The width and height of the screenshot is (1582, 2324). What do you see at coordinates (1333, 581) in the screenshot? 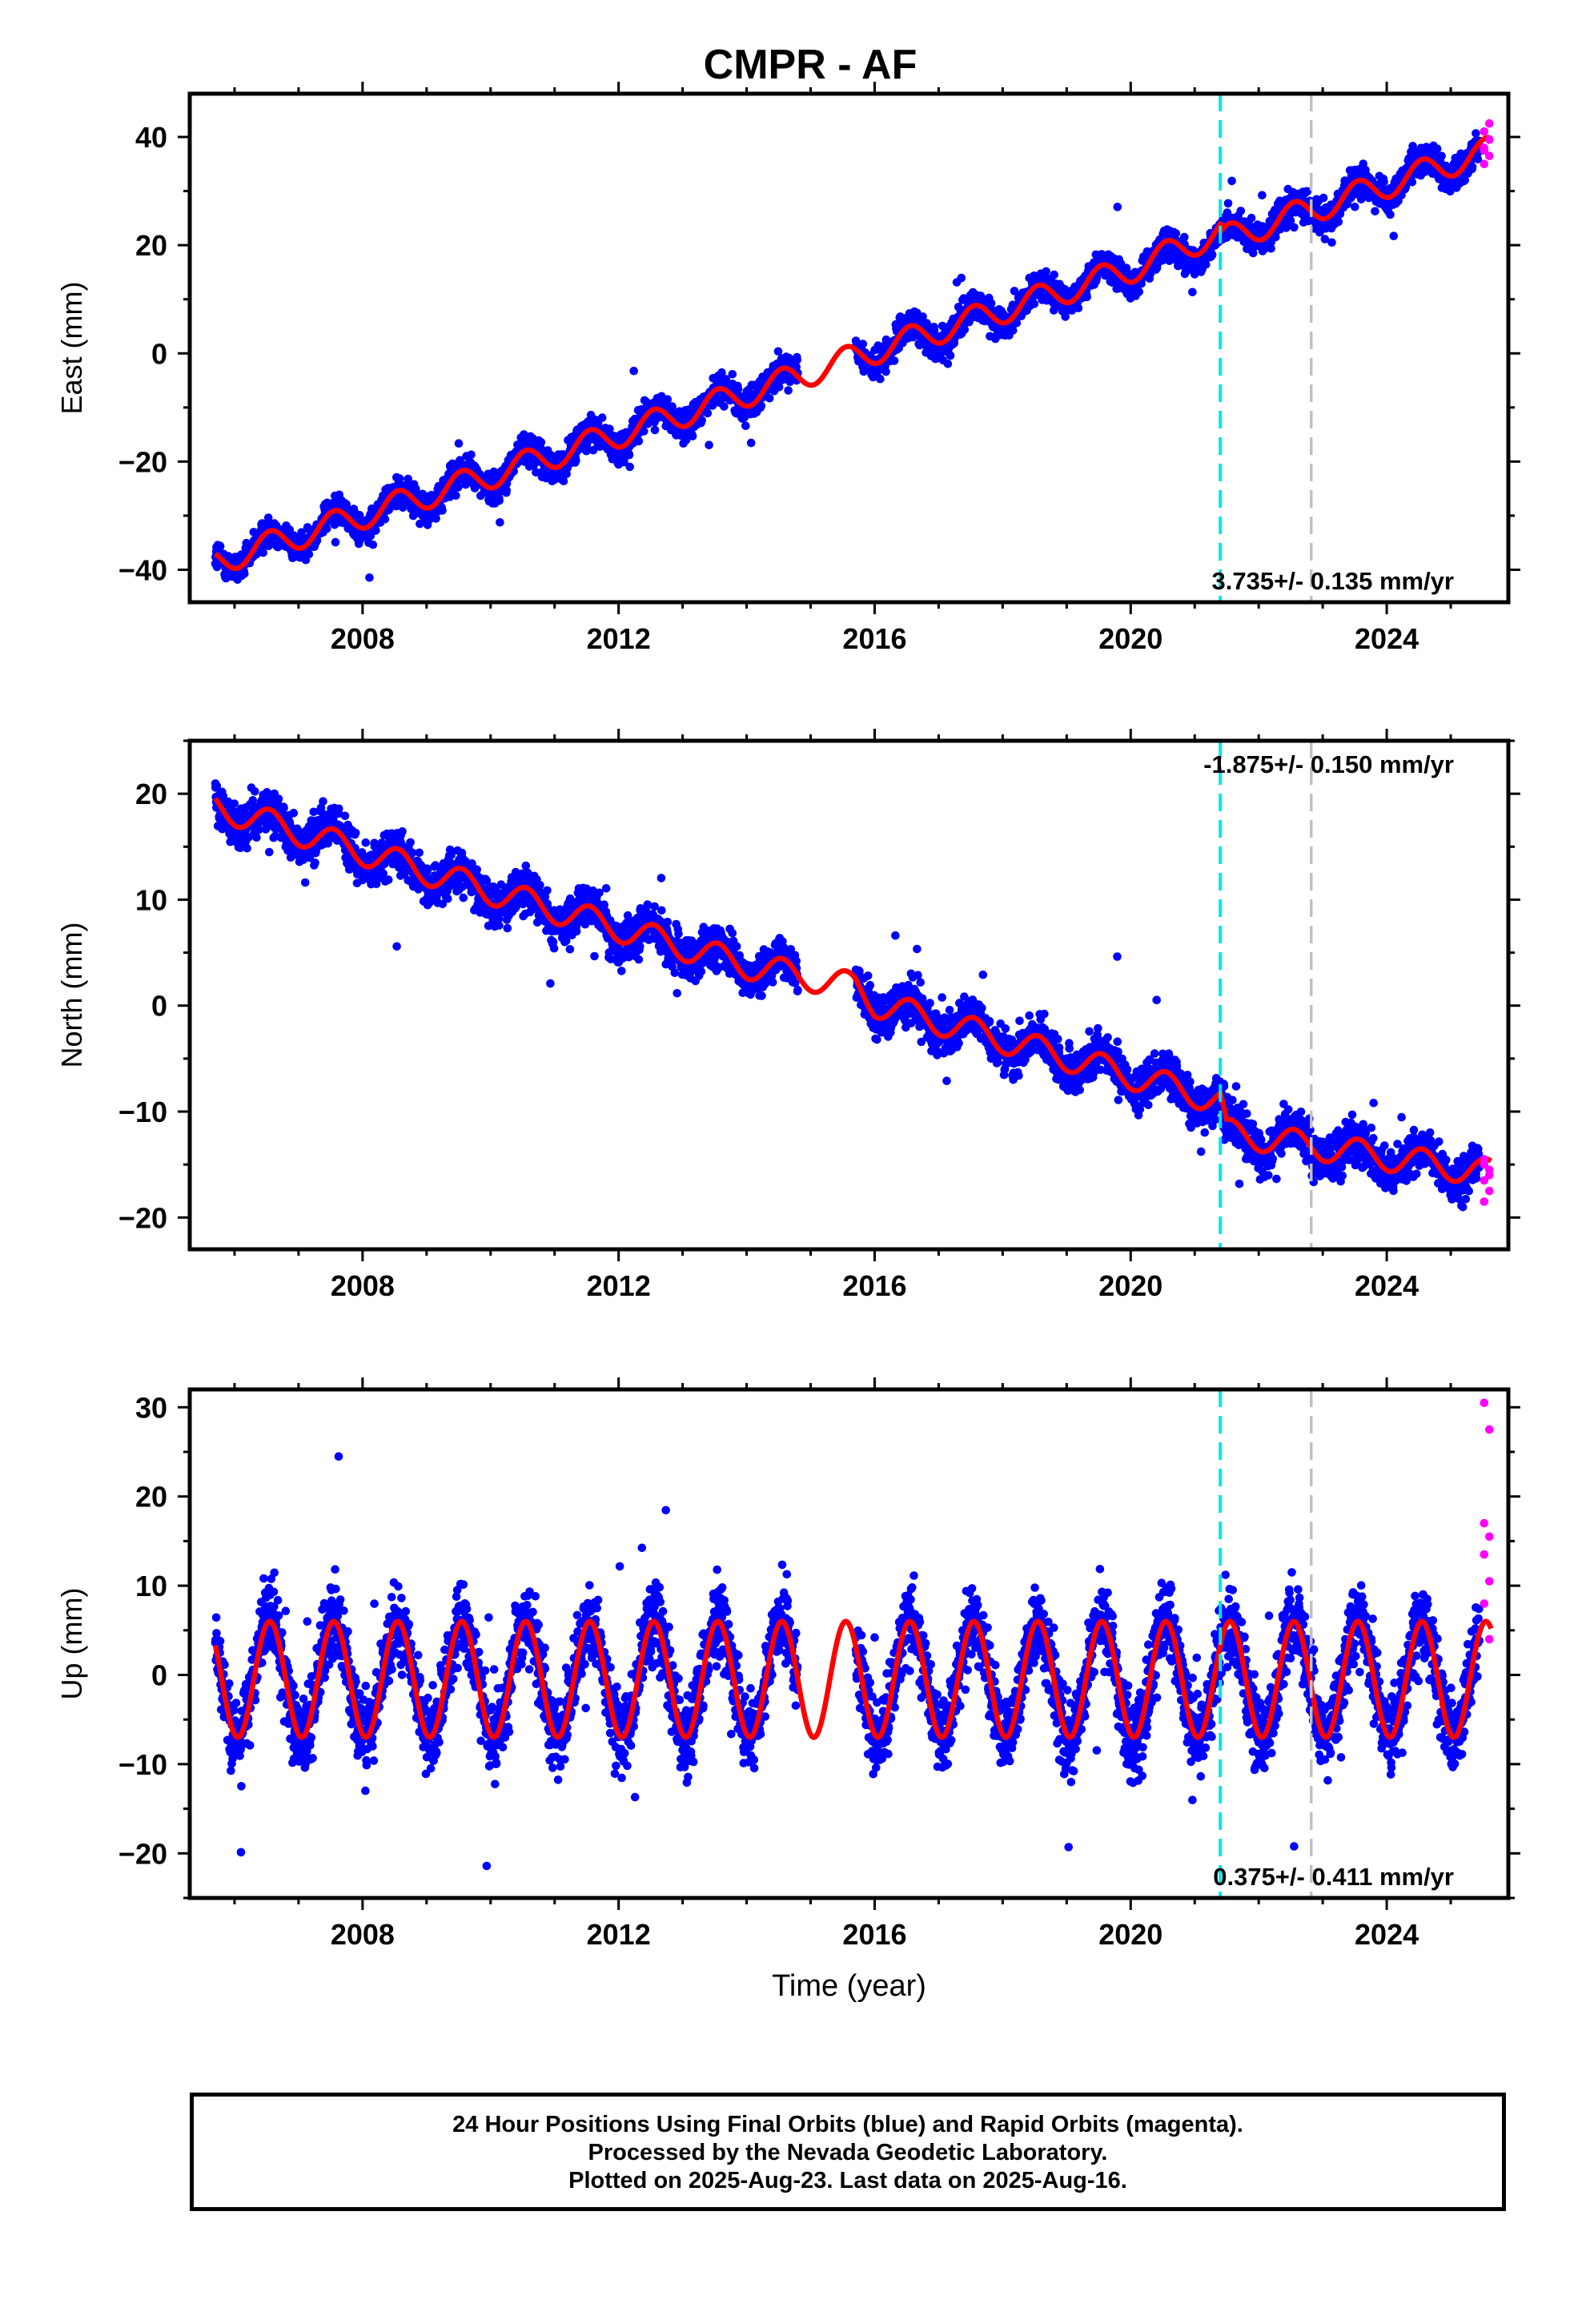
I see `rate-label: 3.735+/- 0.135 mm/yr` at bounding box center [1333, 581].